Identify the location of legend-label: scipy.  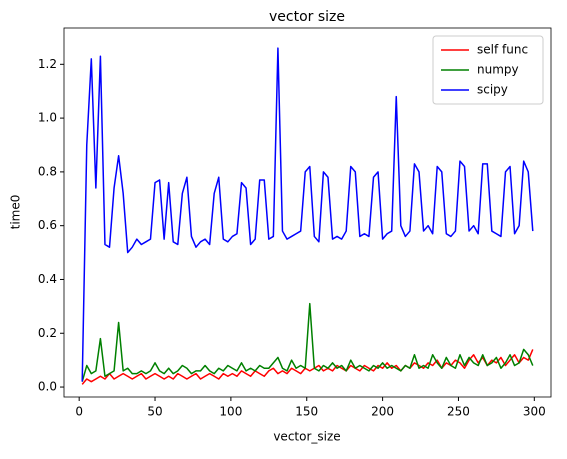
(492, 90).